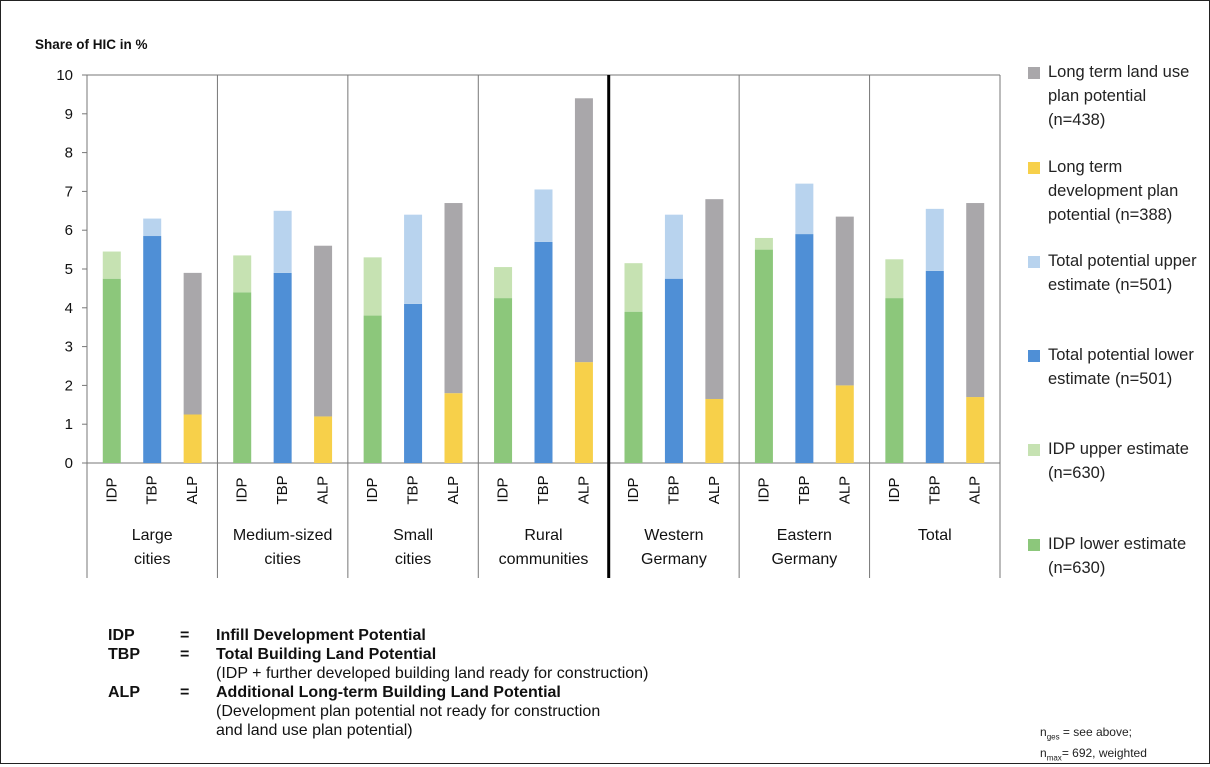 The width and height of the screenshot is (1210, 767). What do you see at coordinates (804, 547) in the screenshot?
I see `group-label: Eastern Germany` at bounding box center [804, 547].